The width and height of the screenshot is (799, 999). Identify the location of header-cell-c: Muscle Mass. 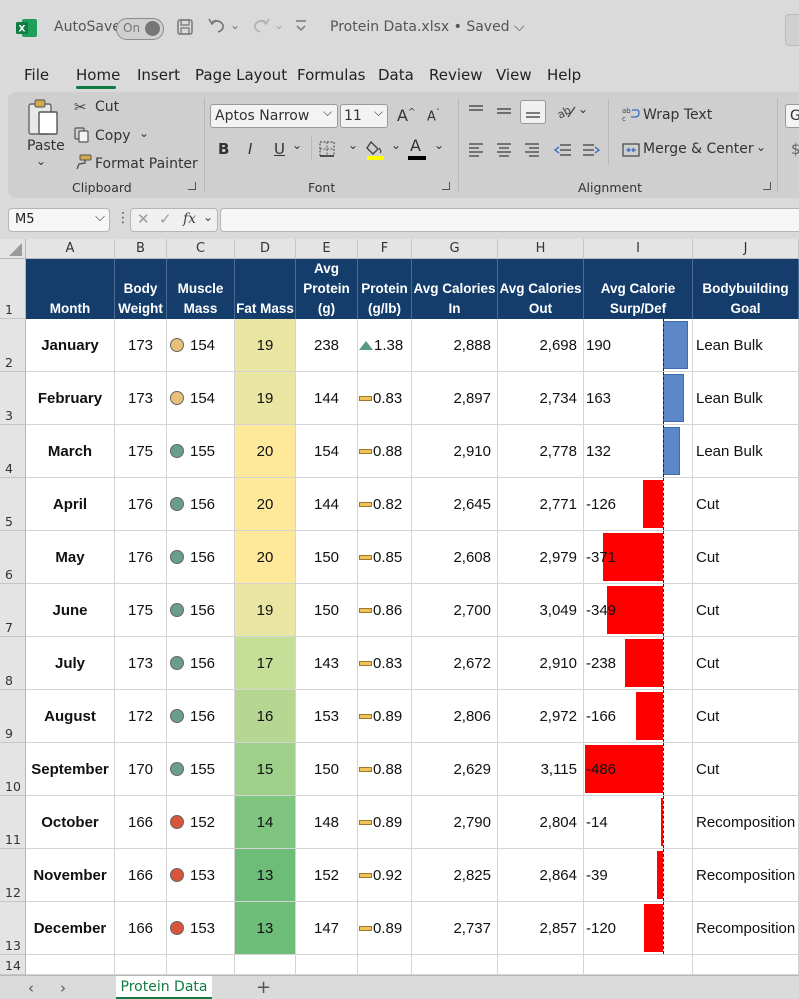
(201, 289).